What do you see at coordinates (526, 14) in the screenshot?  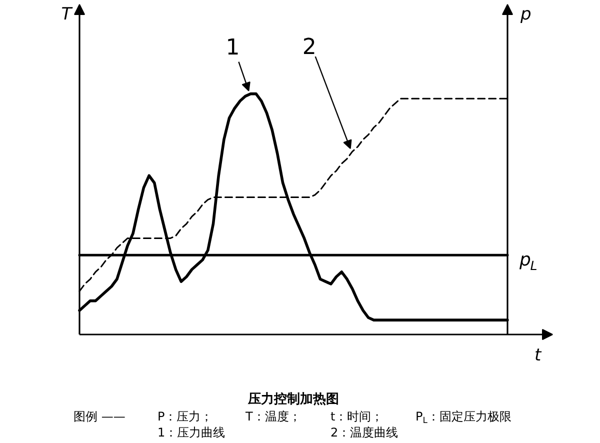 I see `y2-axis-title: p` at bounding box center [526, 14].